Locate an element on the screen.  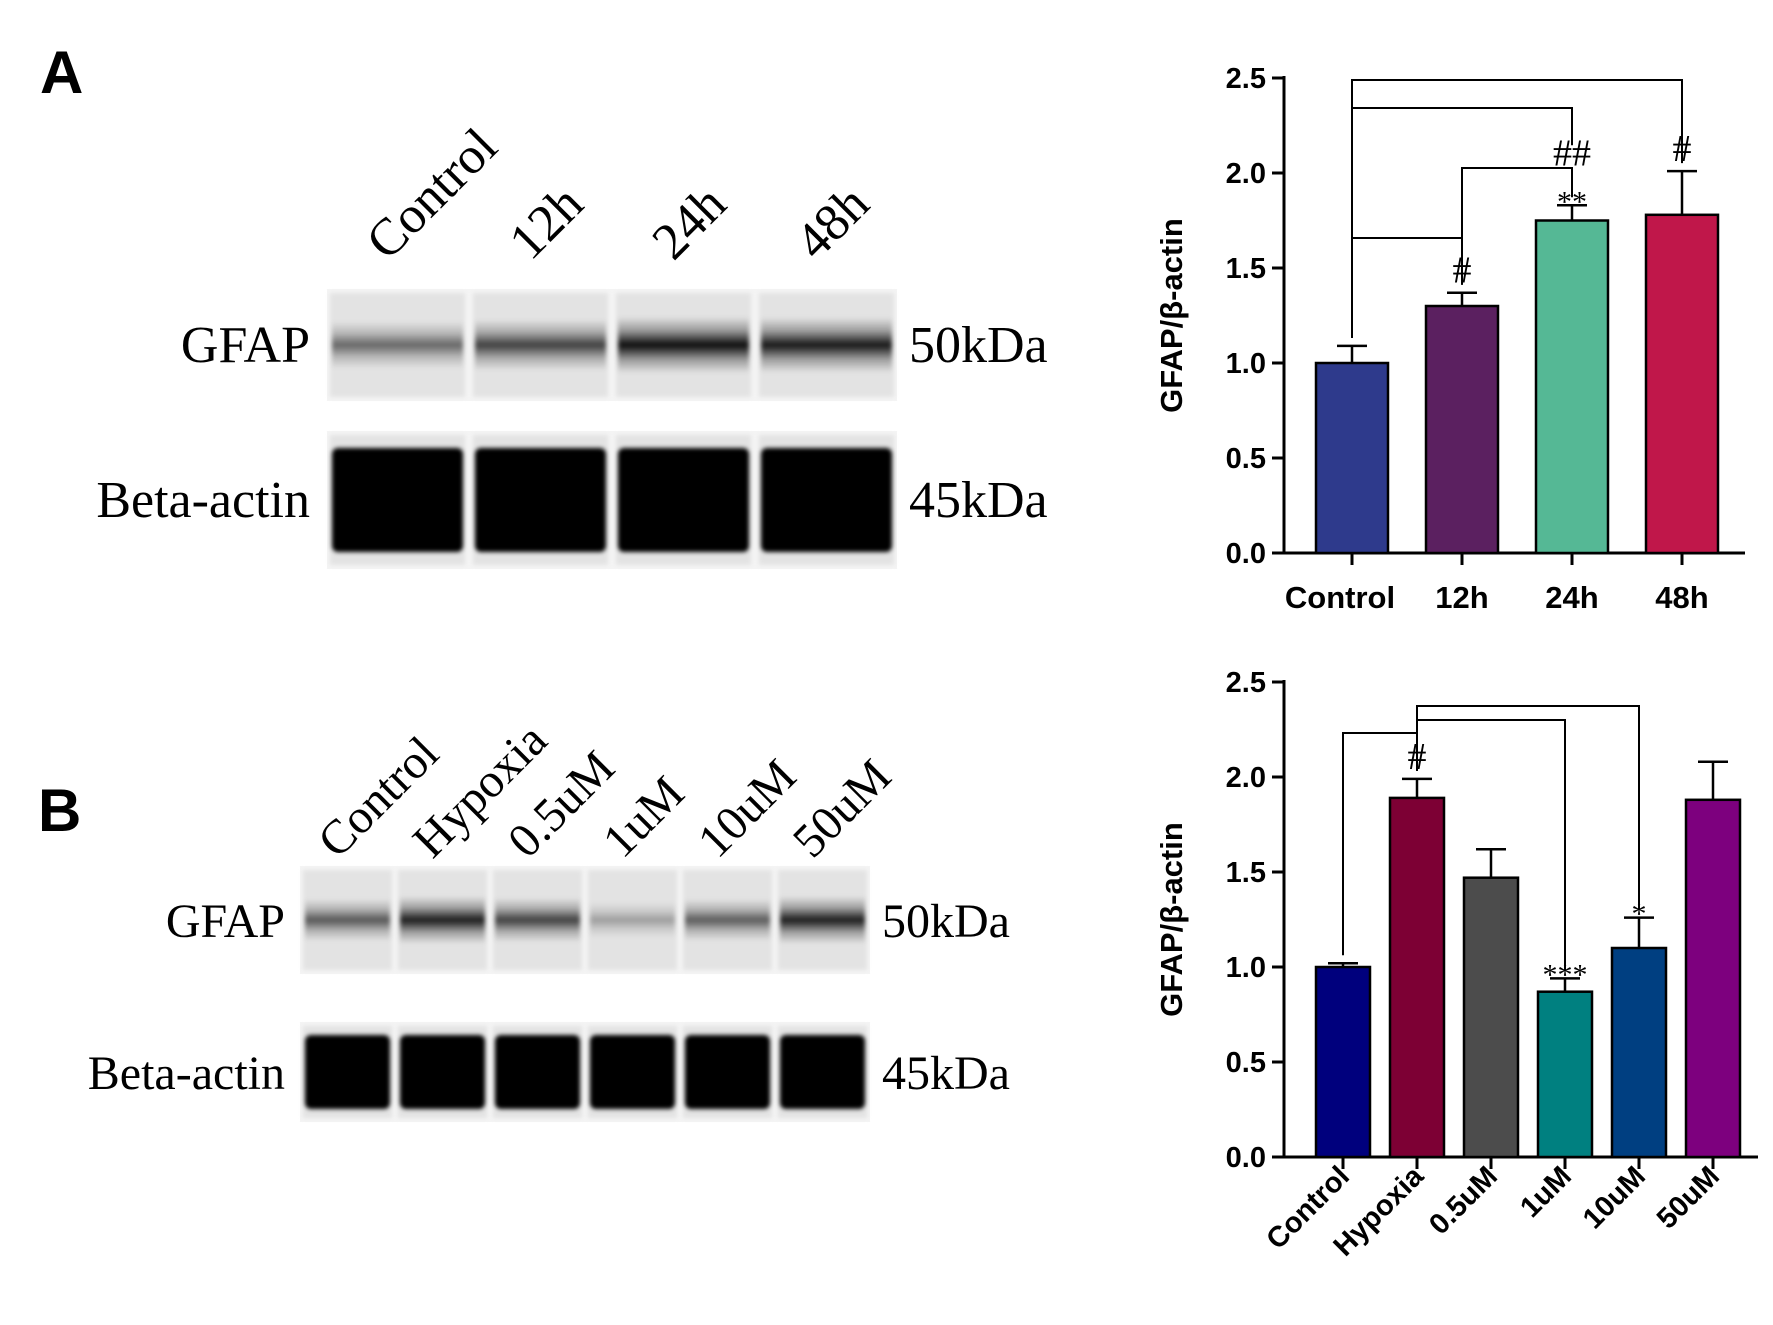
significance-mark: ** is located at coordinates (1572, 201).